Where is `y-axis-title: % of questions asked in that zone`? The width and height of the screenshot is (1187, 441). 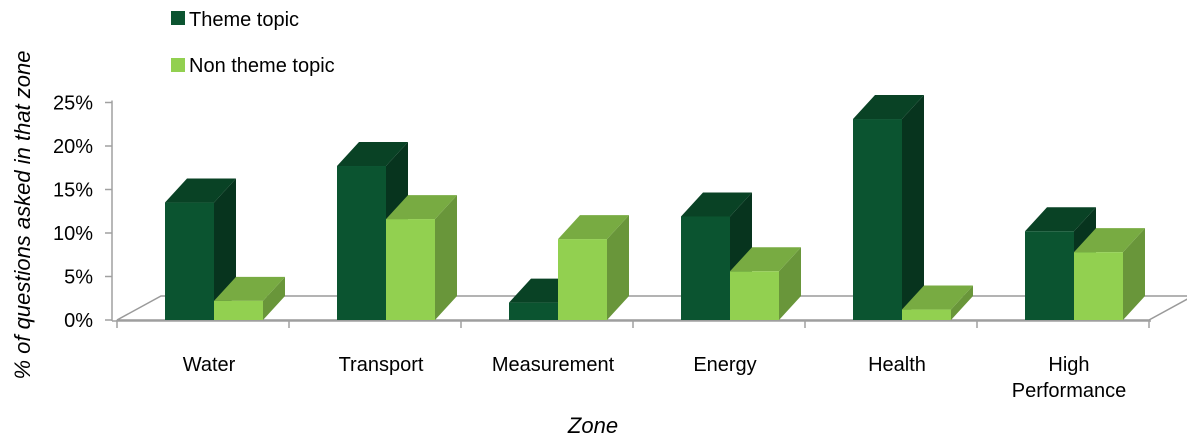 y-axis-title: % of questions asked in that zone is located at coordinates (22, 215).